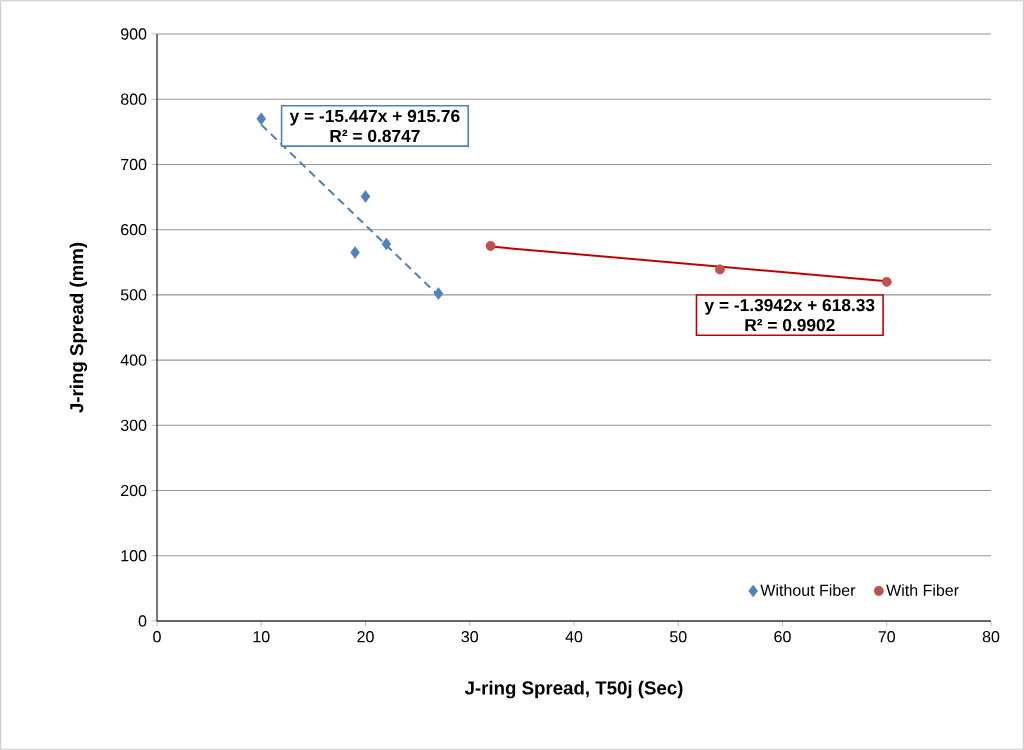  I want to click on y-tick-label: 700, so click(134, 164).